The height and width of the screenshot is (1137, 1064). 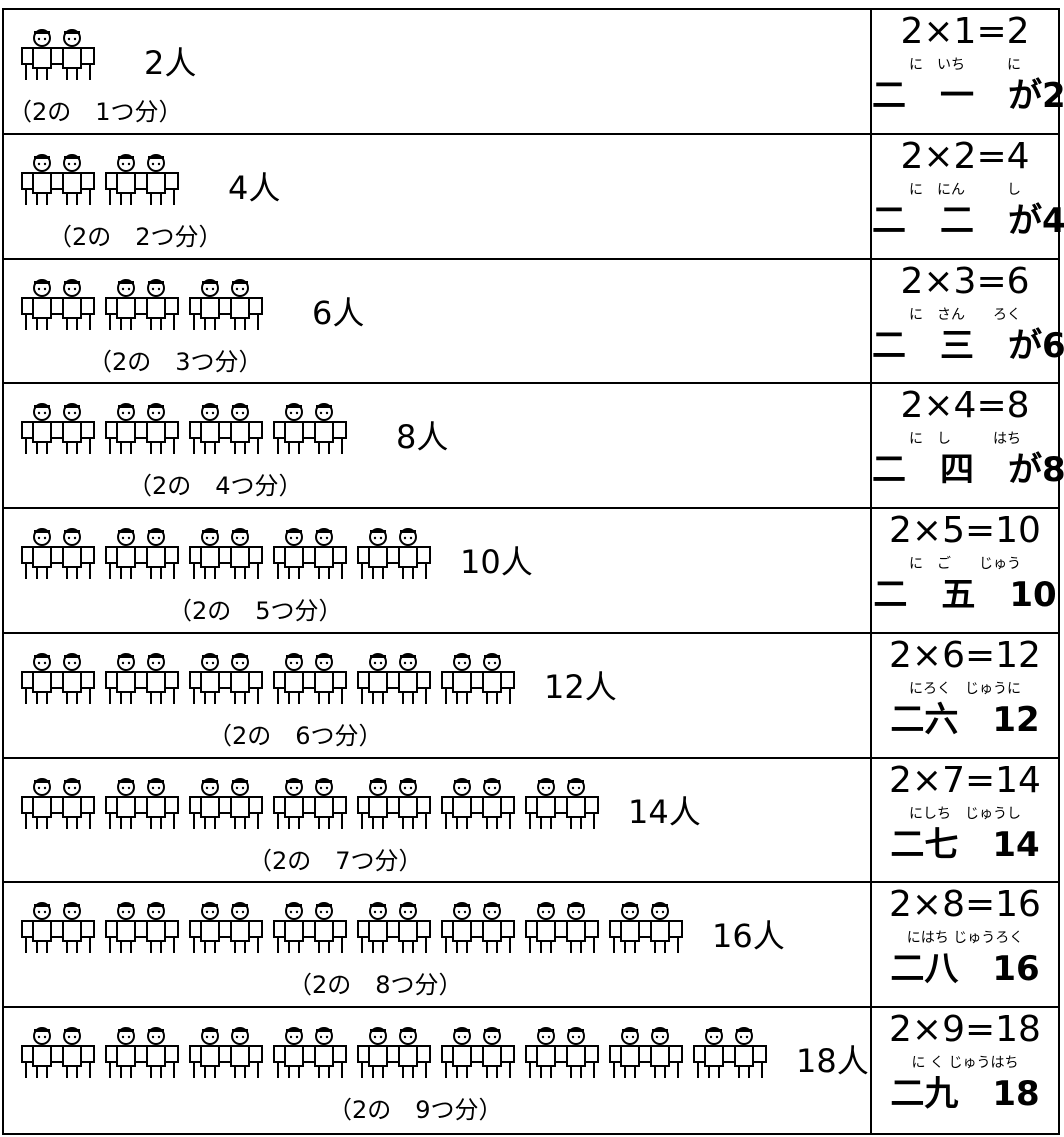 What do you see at coordinates (965, 655) in the screenshot?
I see `equation: 2×6=12` at bounding box center [965, 655].